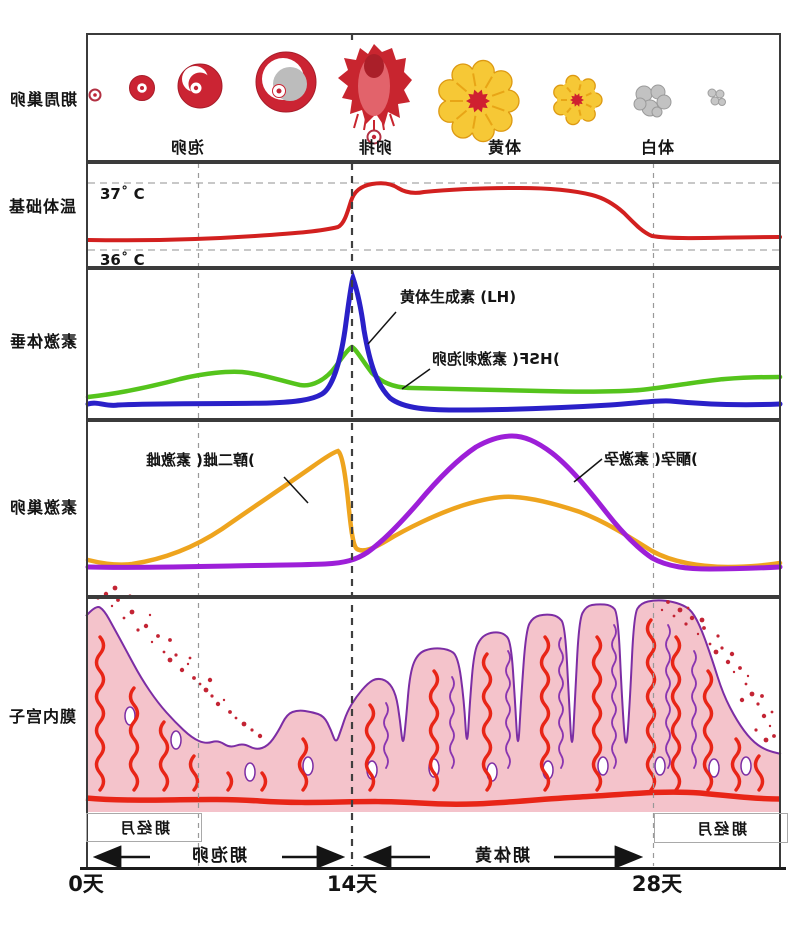 This screenshot has width=800, height=930. What do you see at coordinates (95, 95) in the screenshot?
I see `primordial-follicle-dot` at bounding box center [95, 95].